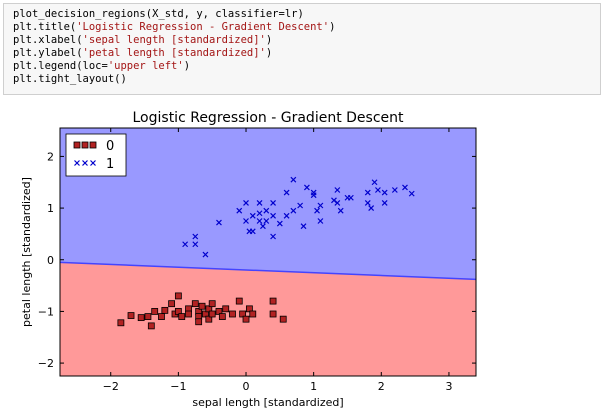  Describe the element at coordinates (178, 386) in the screenshot. I see `x-tick-label: −1` at that location.